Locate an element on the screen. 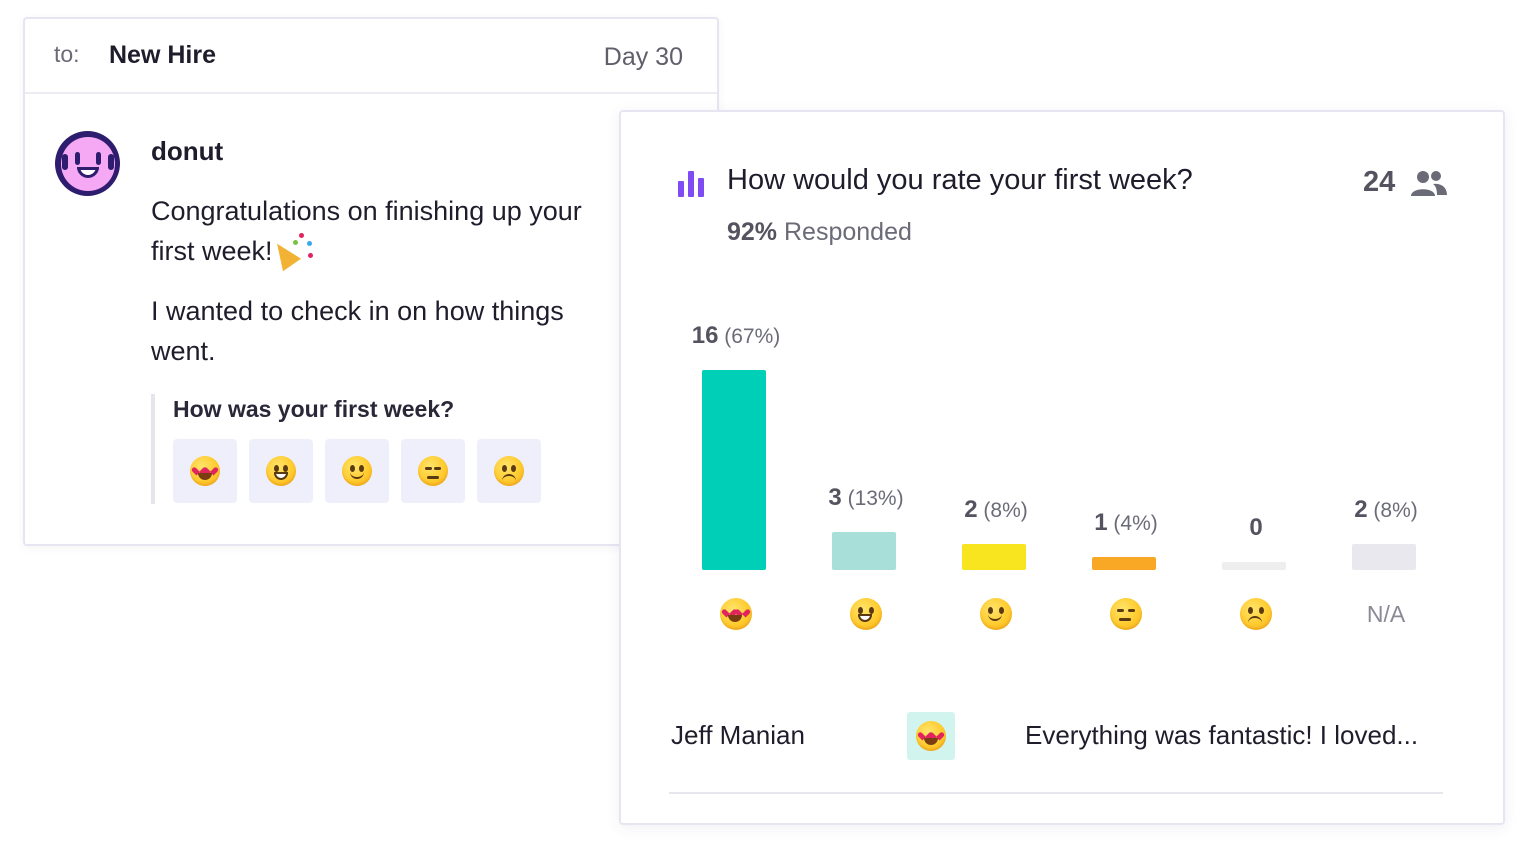 Image resolution: width=1526 pixels, height=850 pixels. bar-column-love-eyes: 16 (67%) is located at coordinates (736, 457).